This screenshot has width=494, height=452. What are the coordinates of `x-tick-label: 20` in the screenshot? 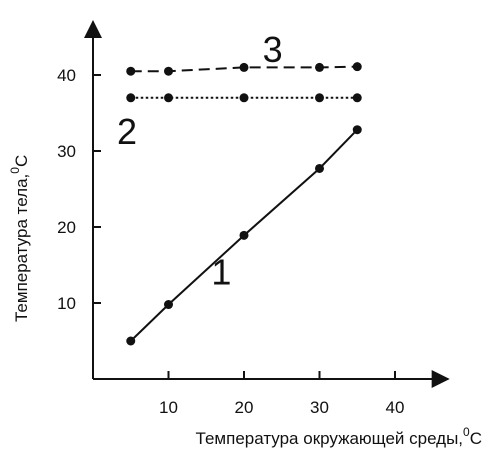 It's located at (244, 407).